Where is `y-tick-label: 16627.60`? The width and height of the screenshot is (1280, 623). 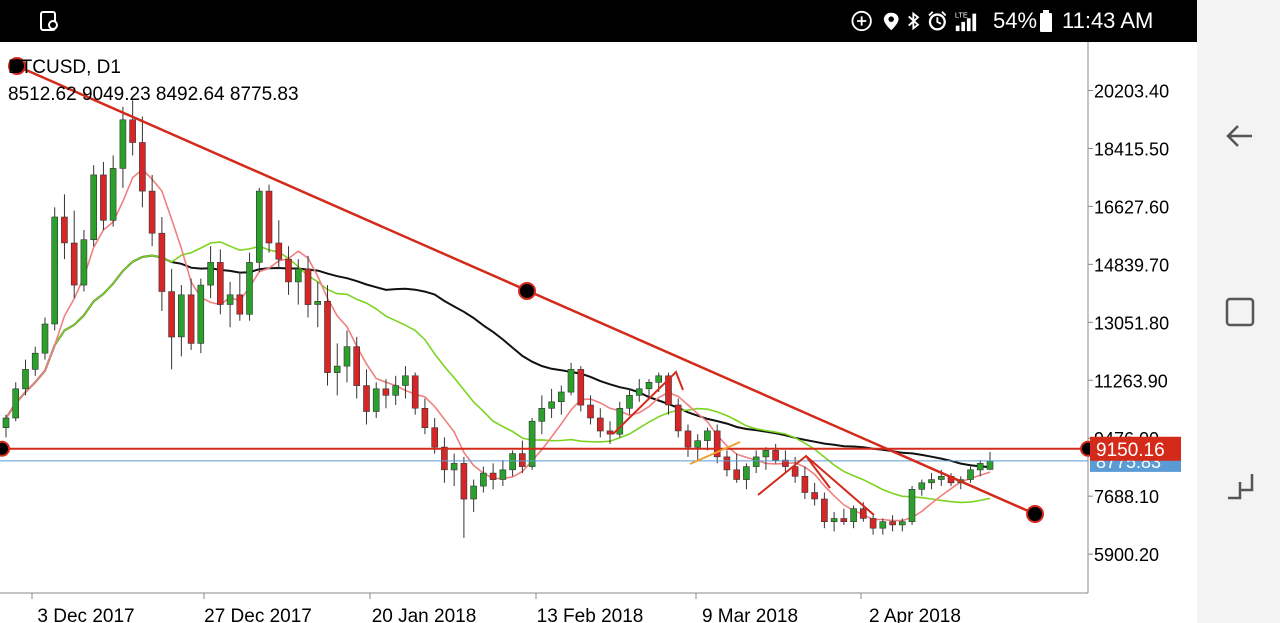
y-tick-label: 16627.60 is located at coordinates (1131, 207).